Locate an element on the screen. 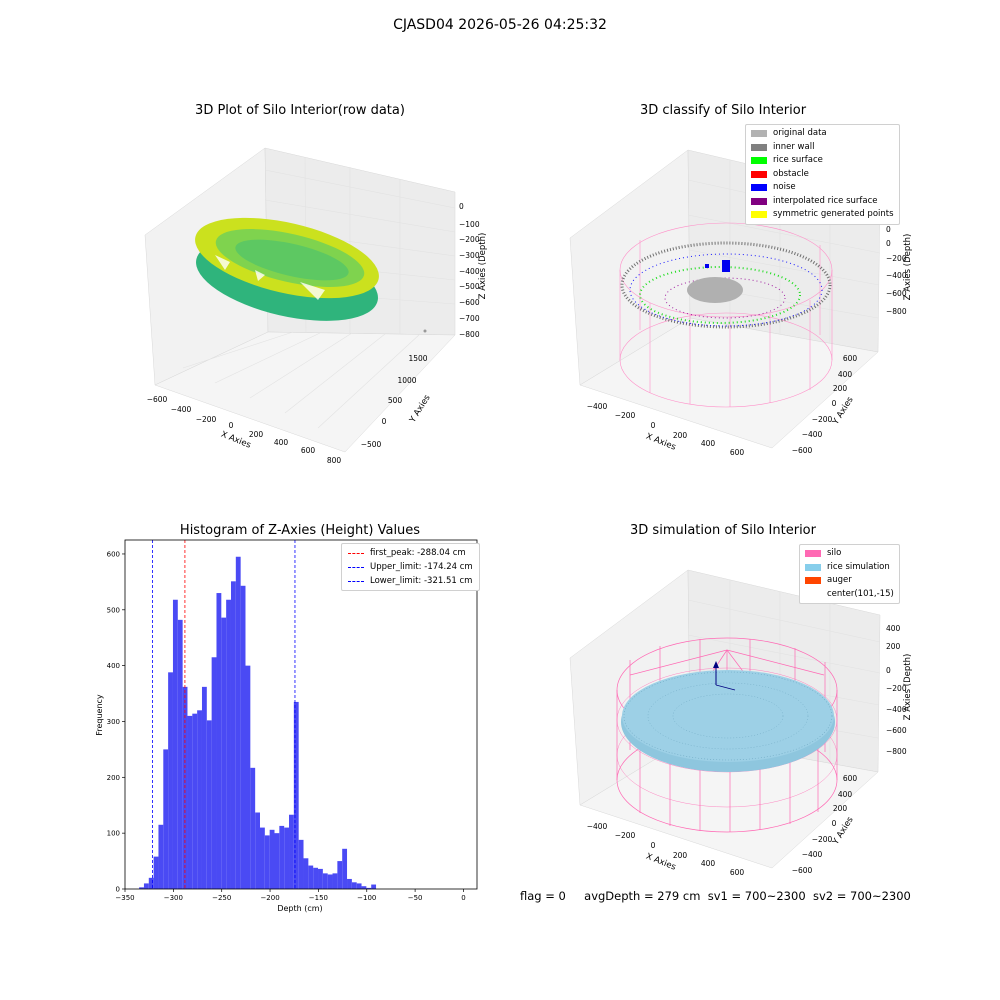 The image size is (1000, 1000). simulation-z-tick: −800 is located at coordinates (896, 751).